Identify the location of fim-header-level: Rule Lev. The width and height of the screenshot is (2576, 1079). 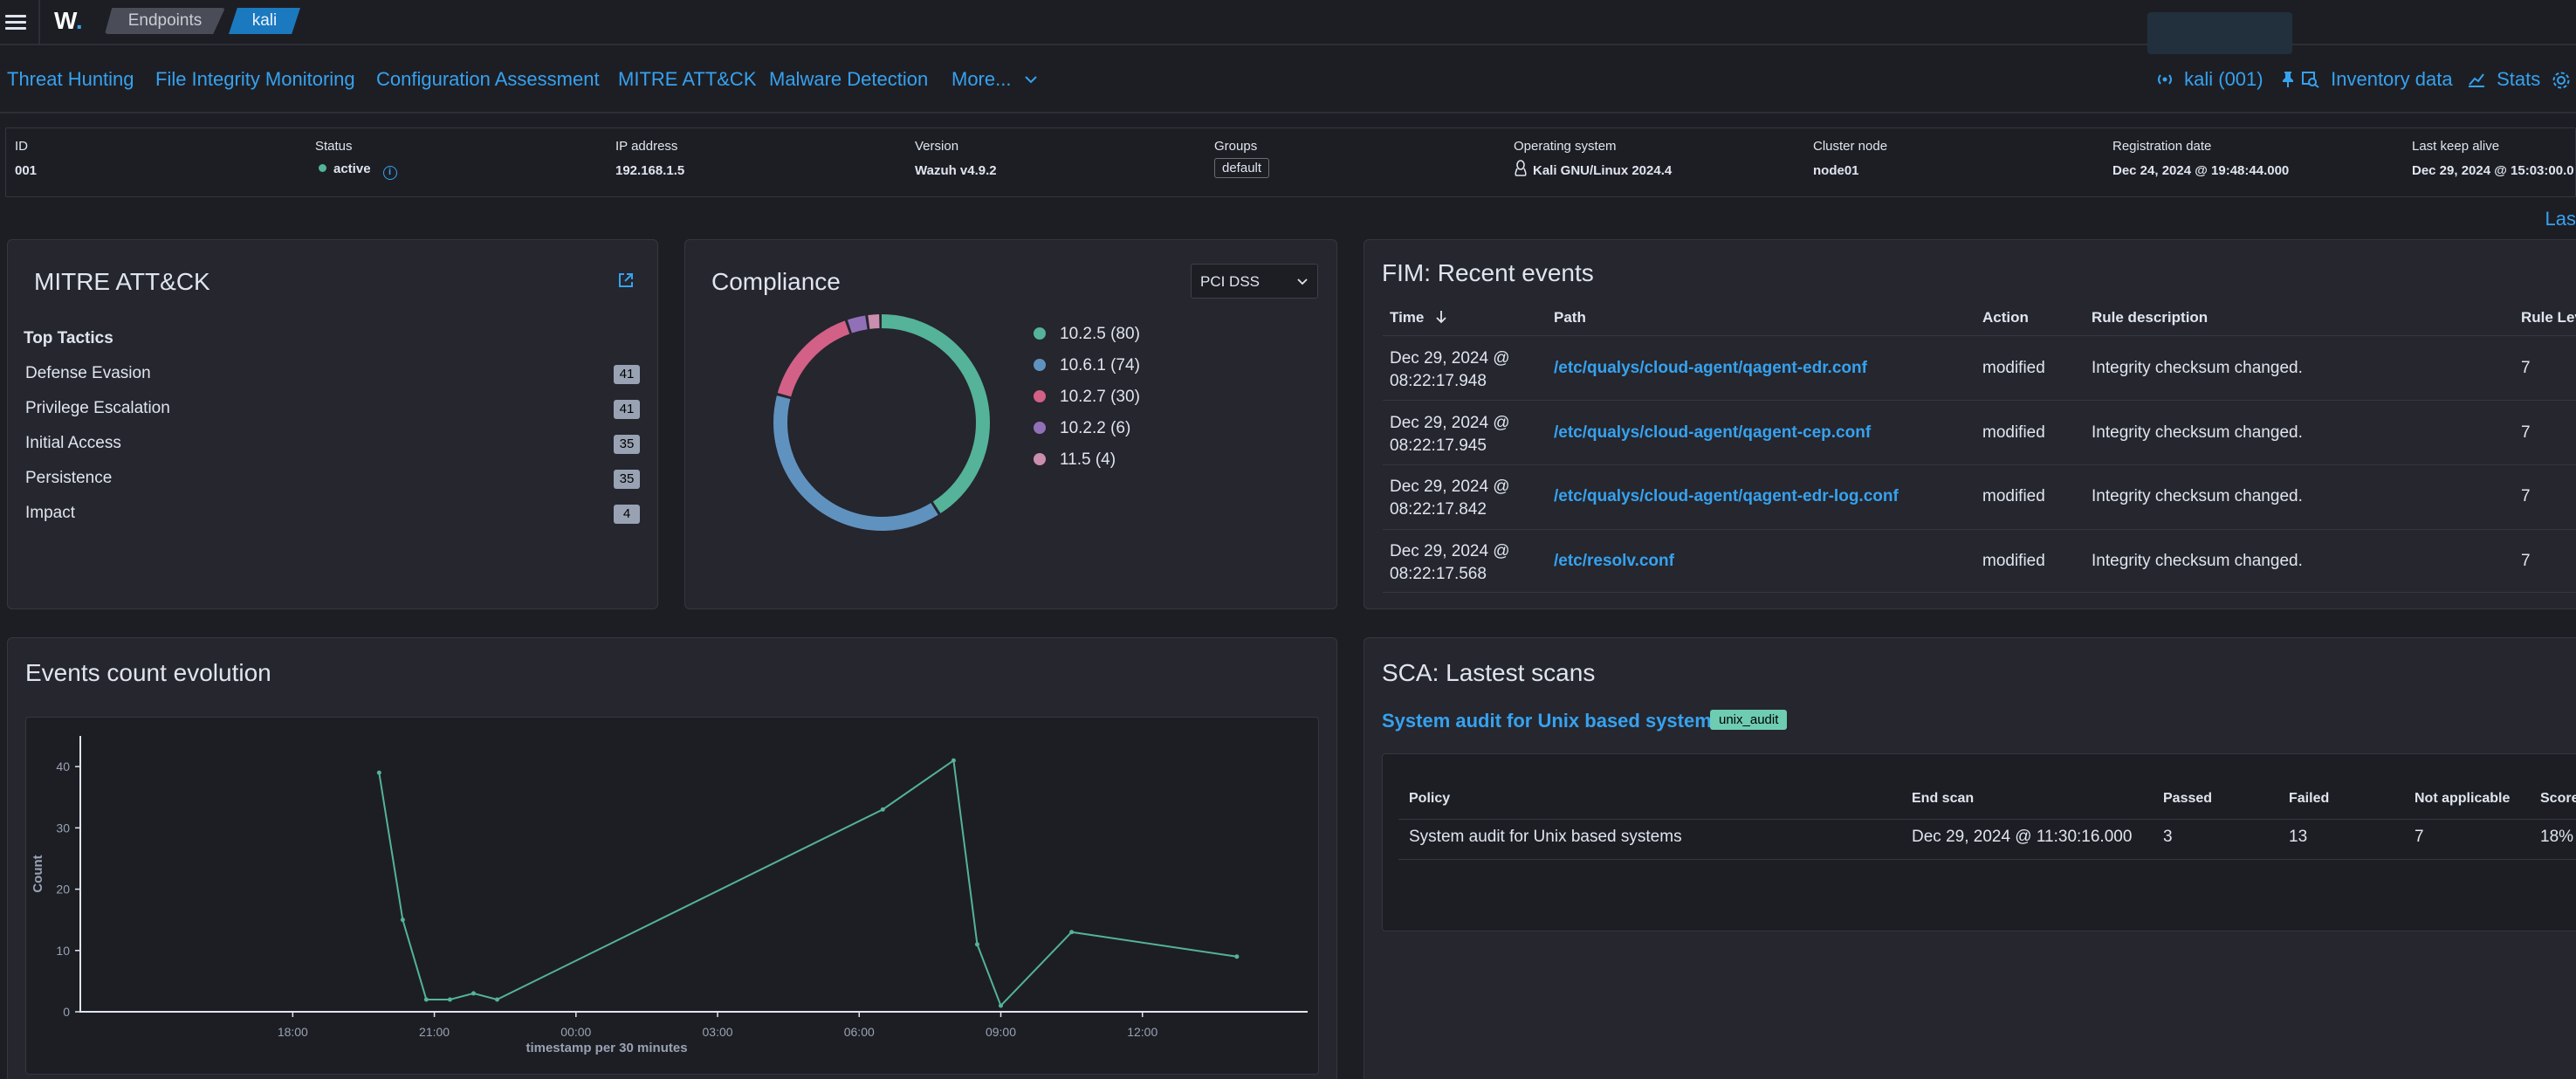
(2548, 317).